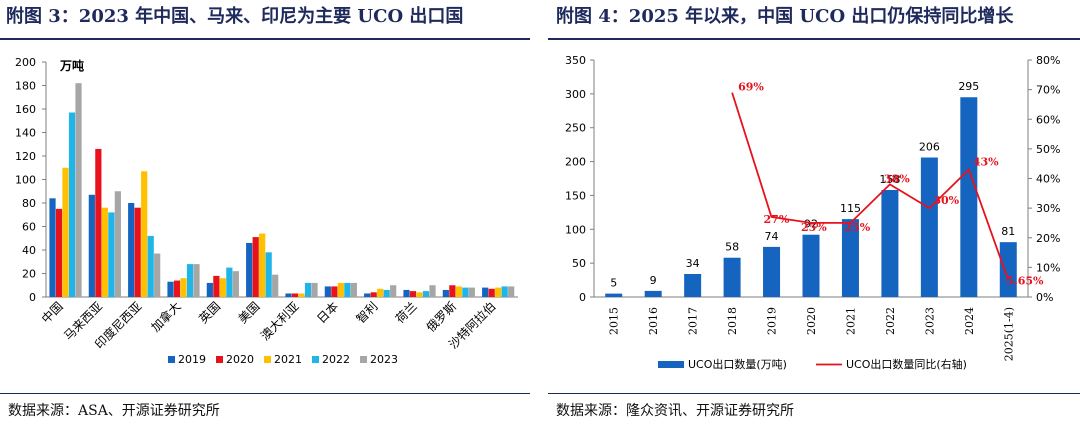 This screenshot has height=435, width=1080. Describe the element at coordinates (32, 297) in the screenshot. I see `left-y-tick-label: 0` at that location.